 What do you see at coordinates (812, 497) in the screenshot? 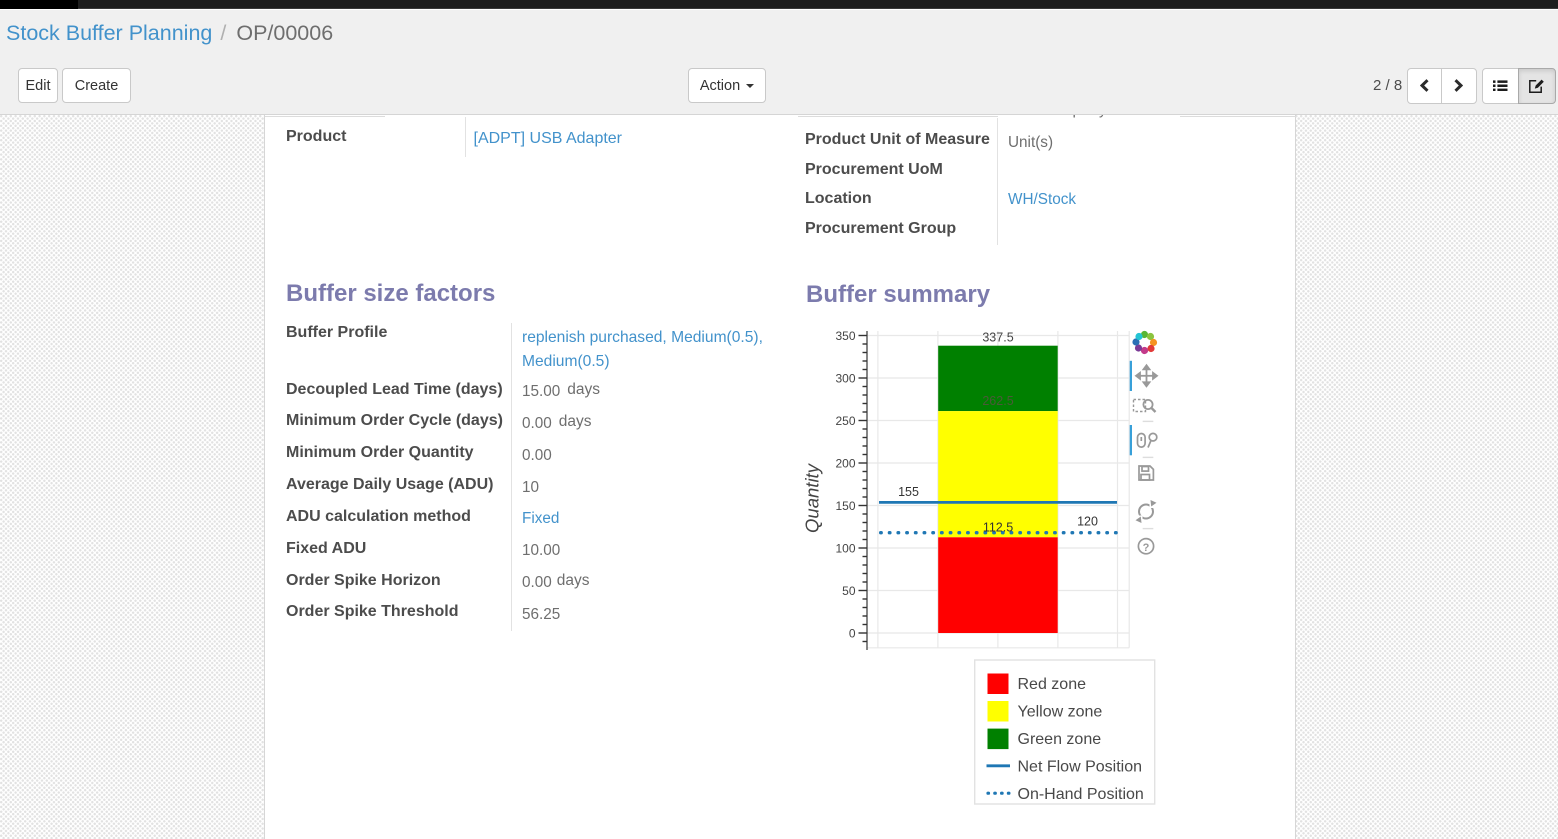
I see `svg-text: Quantity` at bounding box center [812, 497].